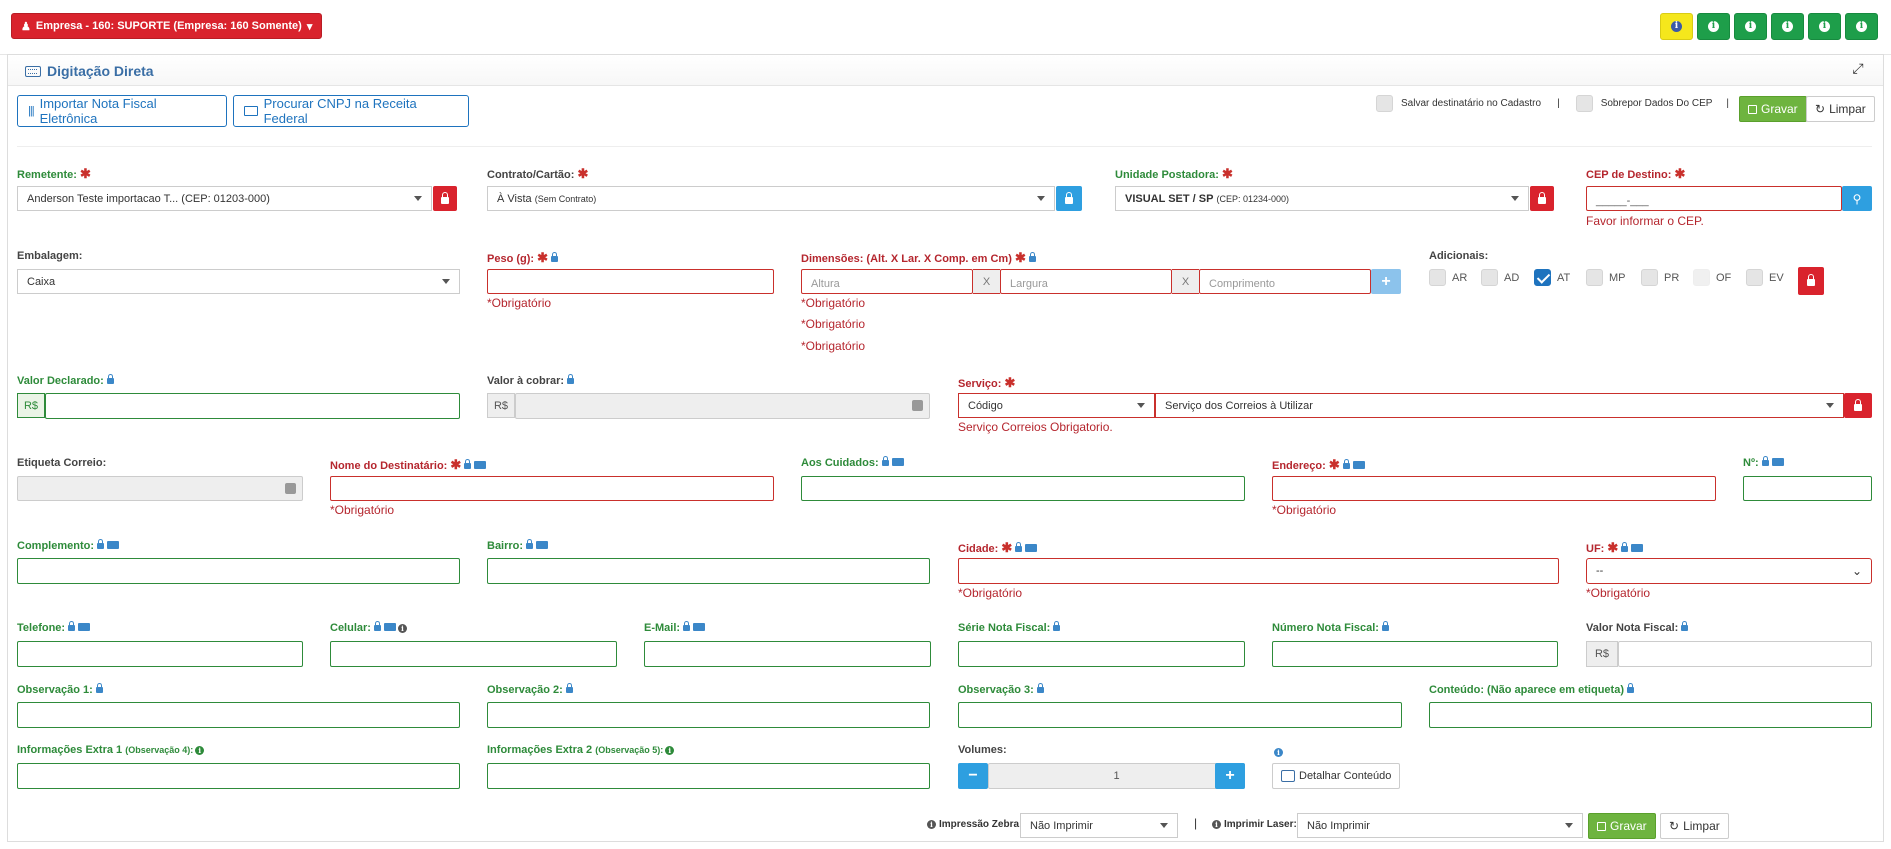  What do you see at coordinates (787, 654) in the screenshot?
I see `email-input` at bounding box center [787, 654].